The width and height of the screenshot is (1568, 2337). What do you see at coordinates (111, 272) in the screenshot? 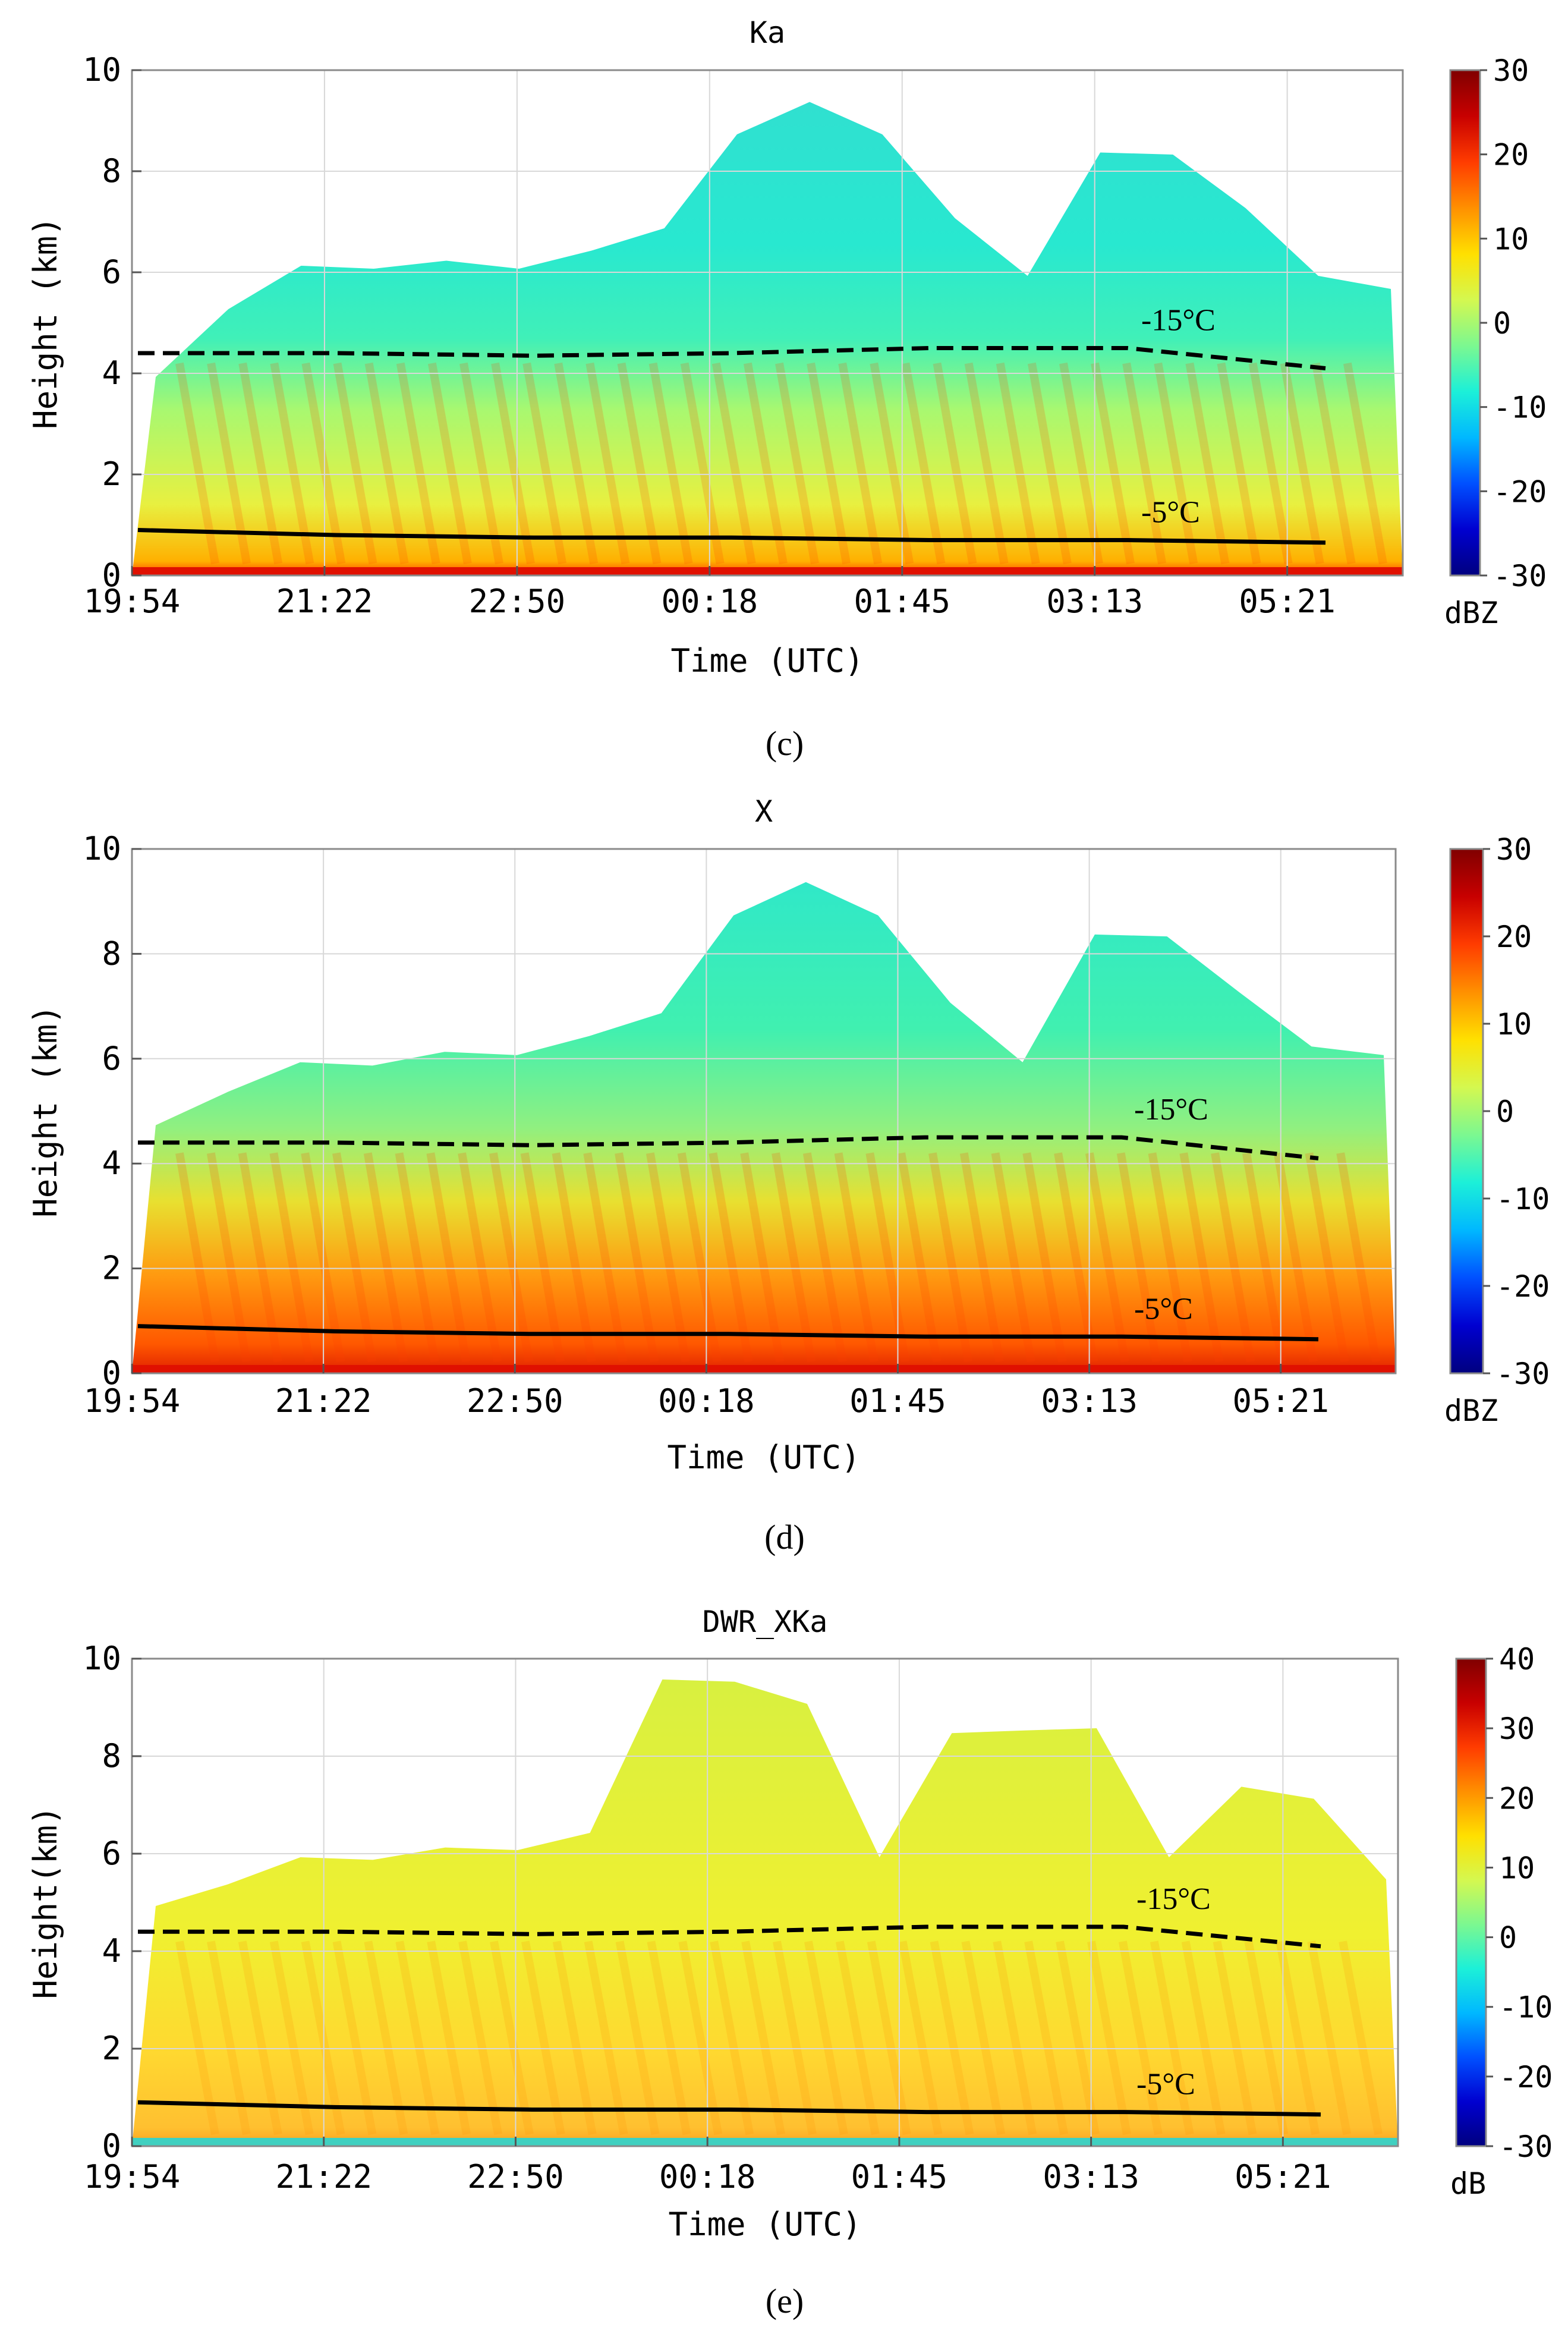
I see `y-tick-label: 6` at bounding box center [111, 272].